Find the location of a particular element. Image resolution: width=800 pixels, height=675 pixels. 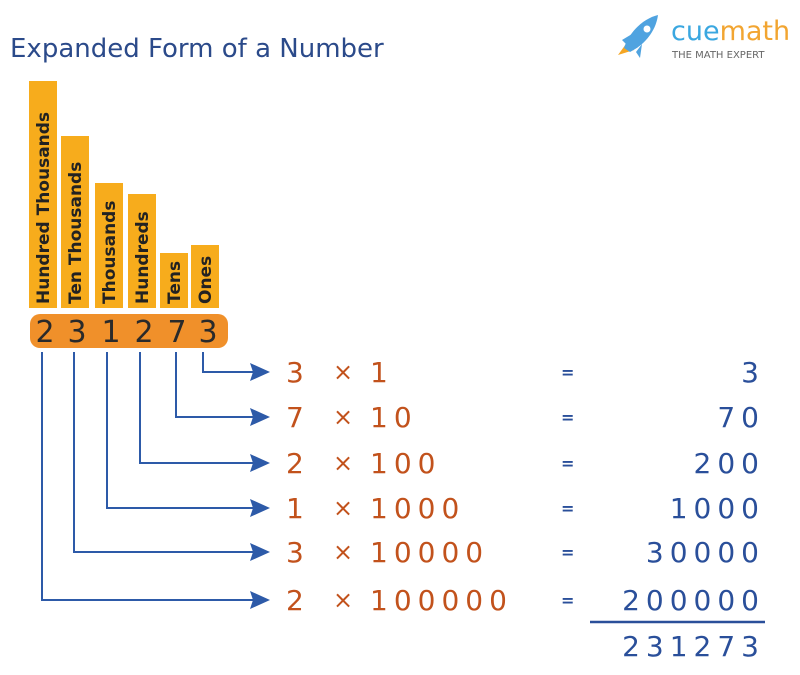

place-value-label: Ones is located at coordinates (206, 280).